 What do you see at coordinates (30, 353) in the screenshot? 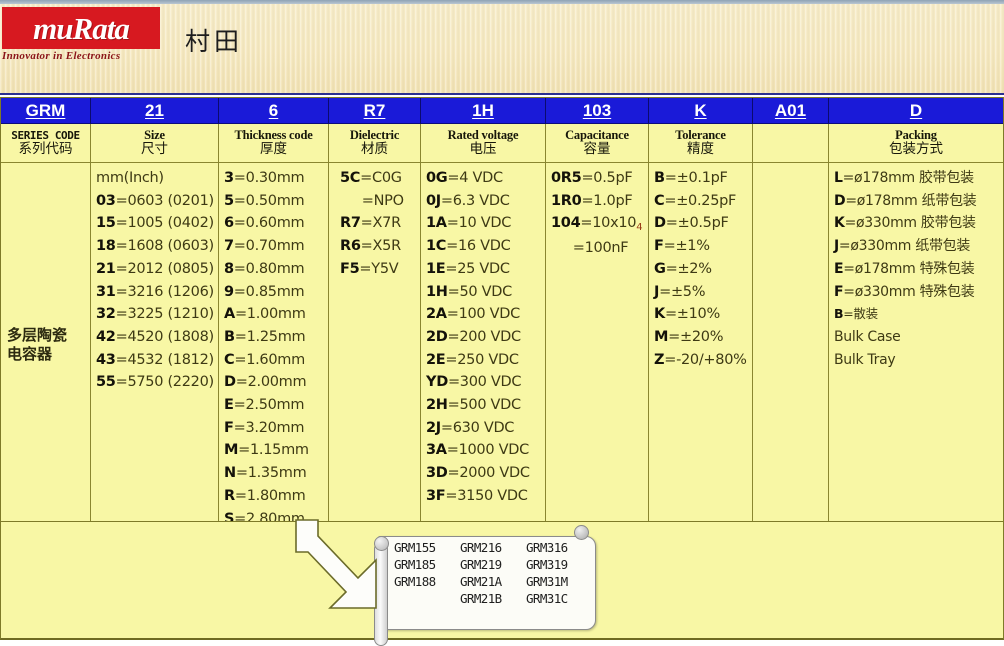
I see `series-code-cn-line2: 电容器` at bounding box center [30, 353].